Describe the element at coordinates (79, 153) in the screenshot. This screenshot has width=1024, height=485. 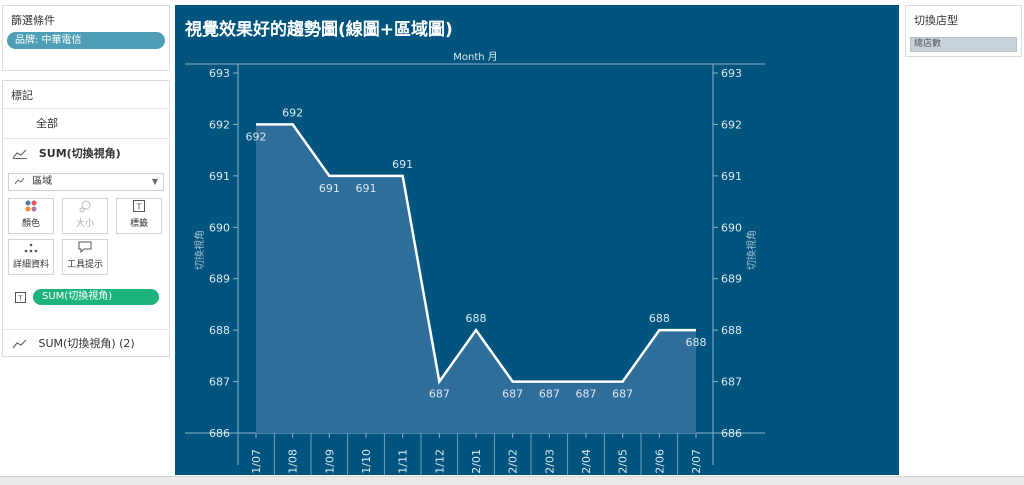
I see `marks-sum-label: SUM(切換視角)` at that location.